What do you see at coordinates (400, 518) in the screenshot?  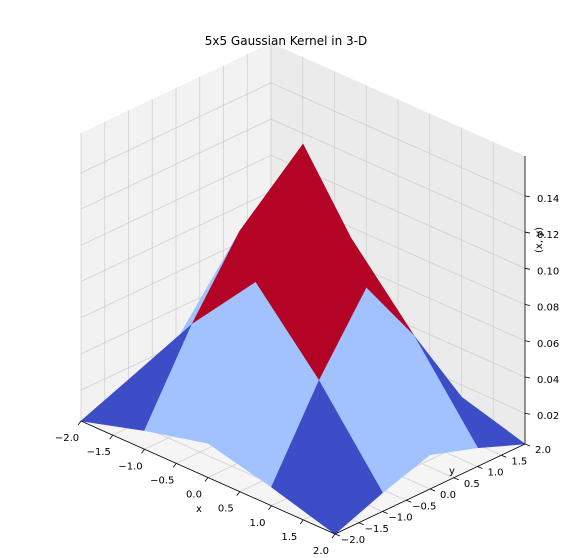 I see `y-tick-label: −1.0` at bounding box center [400, 518].